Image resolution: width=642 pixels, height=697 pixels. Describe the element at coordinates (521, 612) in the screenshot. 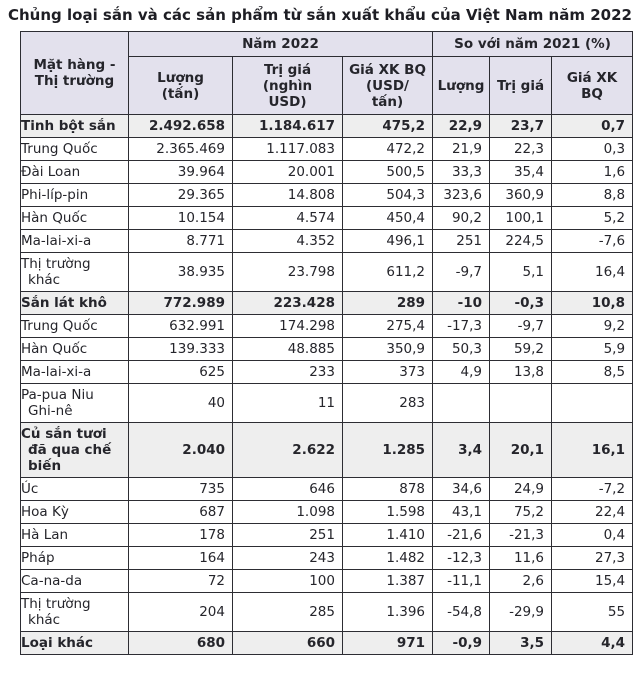

I see `cell-value: -29,9` at that location.